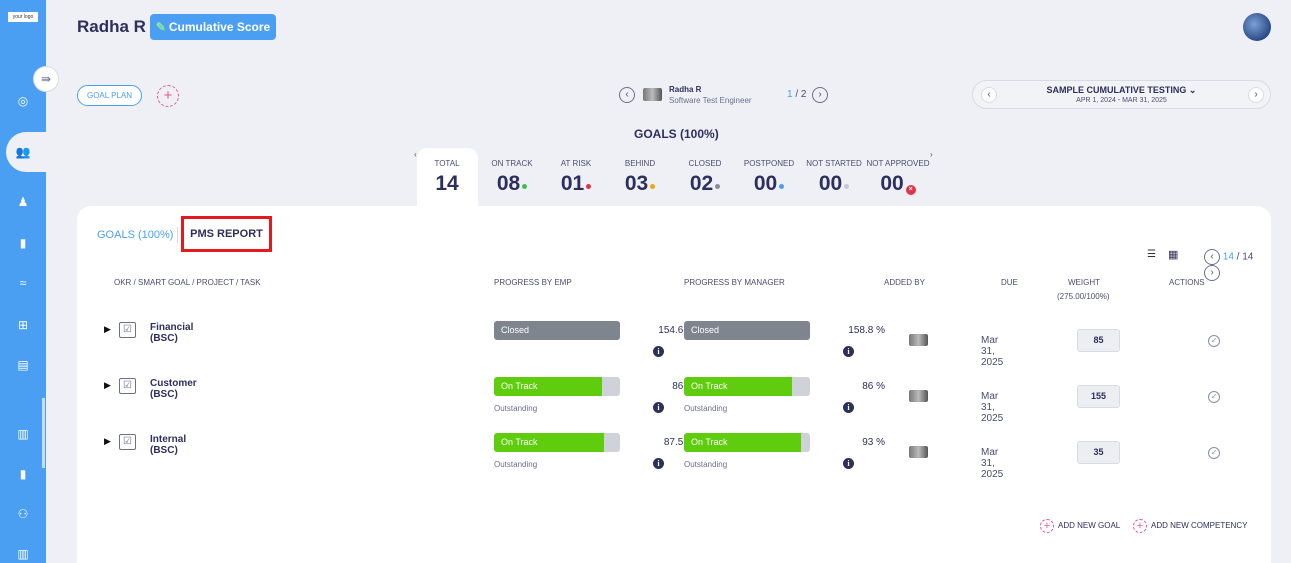  I want to click on cumulative-score-button: ✎ Cumulative Score, so click(213, 27).